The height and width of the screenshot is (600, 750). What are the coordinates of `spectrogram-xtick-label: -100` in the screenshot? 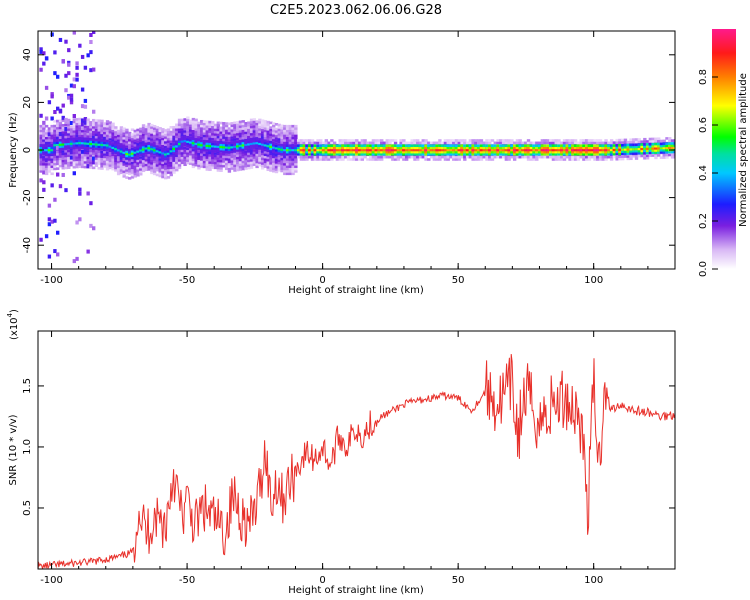 It's located at (51, 280).